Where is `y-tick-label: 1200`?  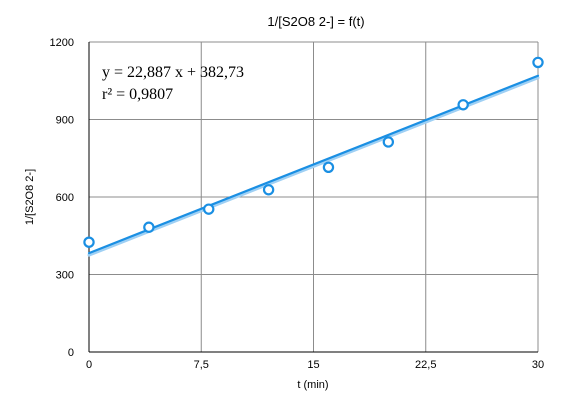 y-tick-label: 1200 is located at coordinates (62, 43).